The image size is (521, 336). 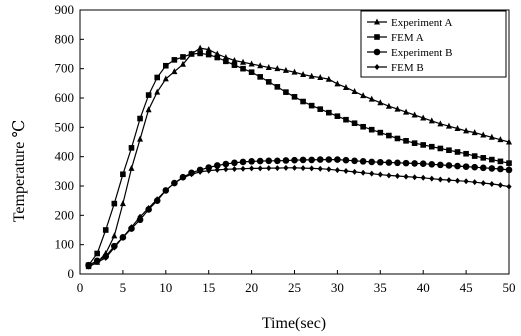 I want to click on x-tick-label: 25, so click(x=294, y=287).